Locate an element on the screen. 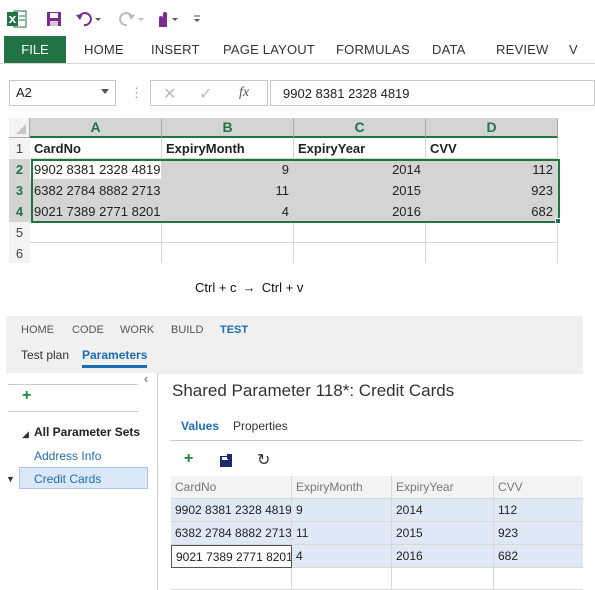 Image resolution: width=595 pixels, height=590 pixels. tab-page-layout: PAGE LAYOUT is located at coordinates (269, 49).